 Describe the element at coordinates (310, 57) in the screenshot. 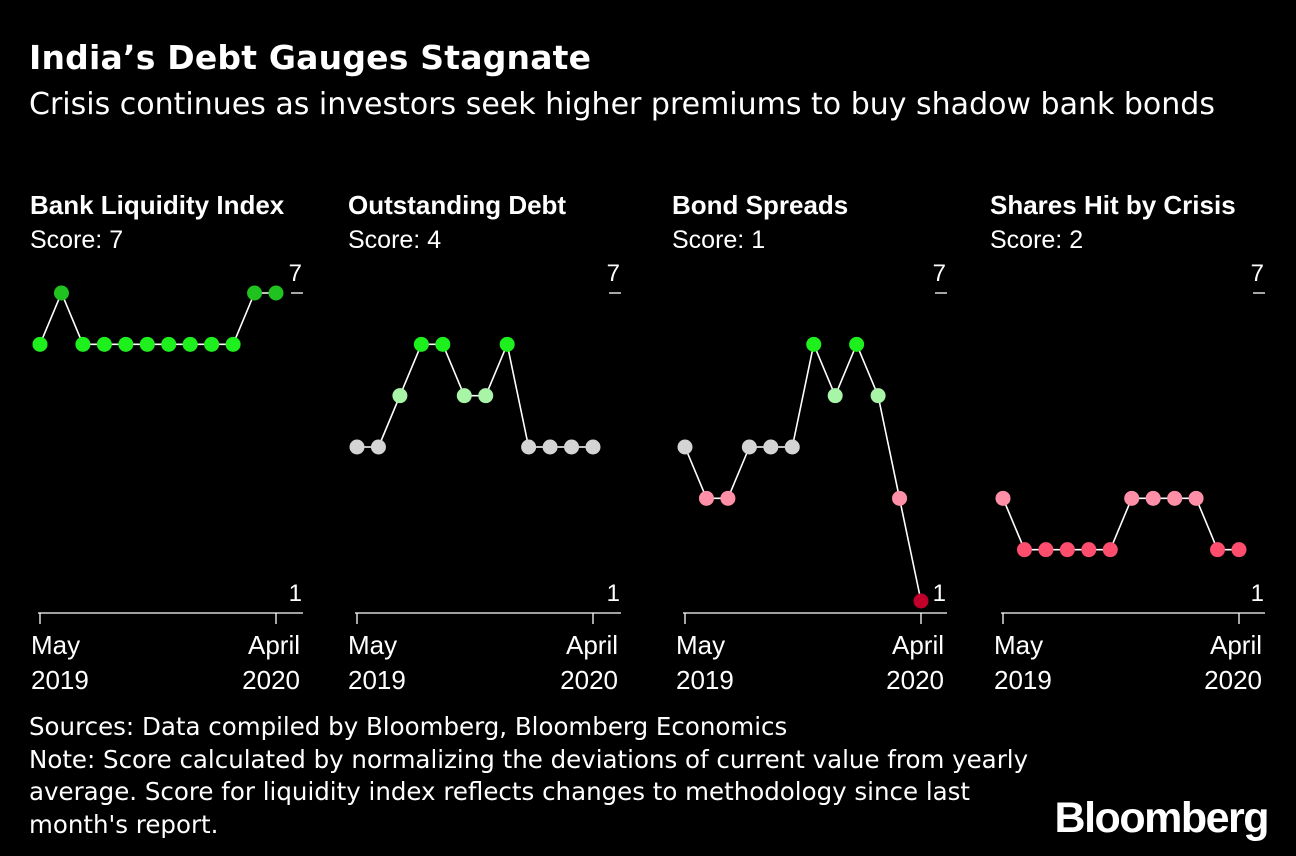

I see `chart-title: India’s Debt Gauges Stagnate` at that location.